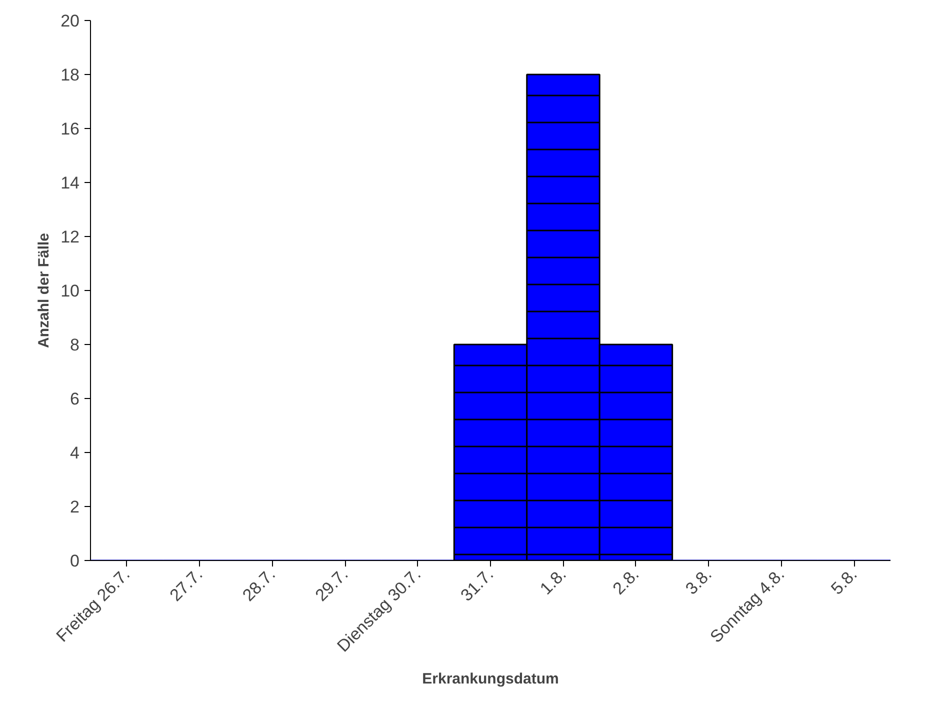 This screenshot has width=941, height=725. What do you see at coordinates (75, 399) in the screenshot?
I see `y-tick-label: 6` at bounding box center [75, 399].